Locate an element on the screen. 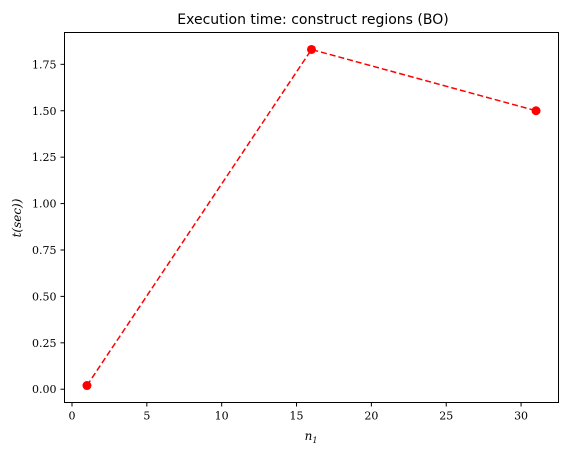  y-tick-label: 1.50 is located at coordinates (44, 111).